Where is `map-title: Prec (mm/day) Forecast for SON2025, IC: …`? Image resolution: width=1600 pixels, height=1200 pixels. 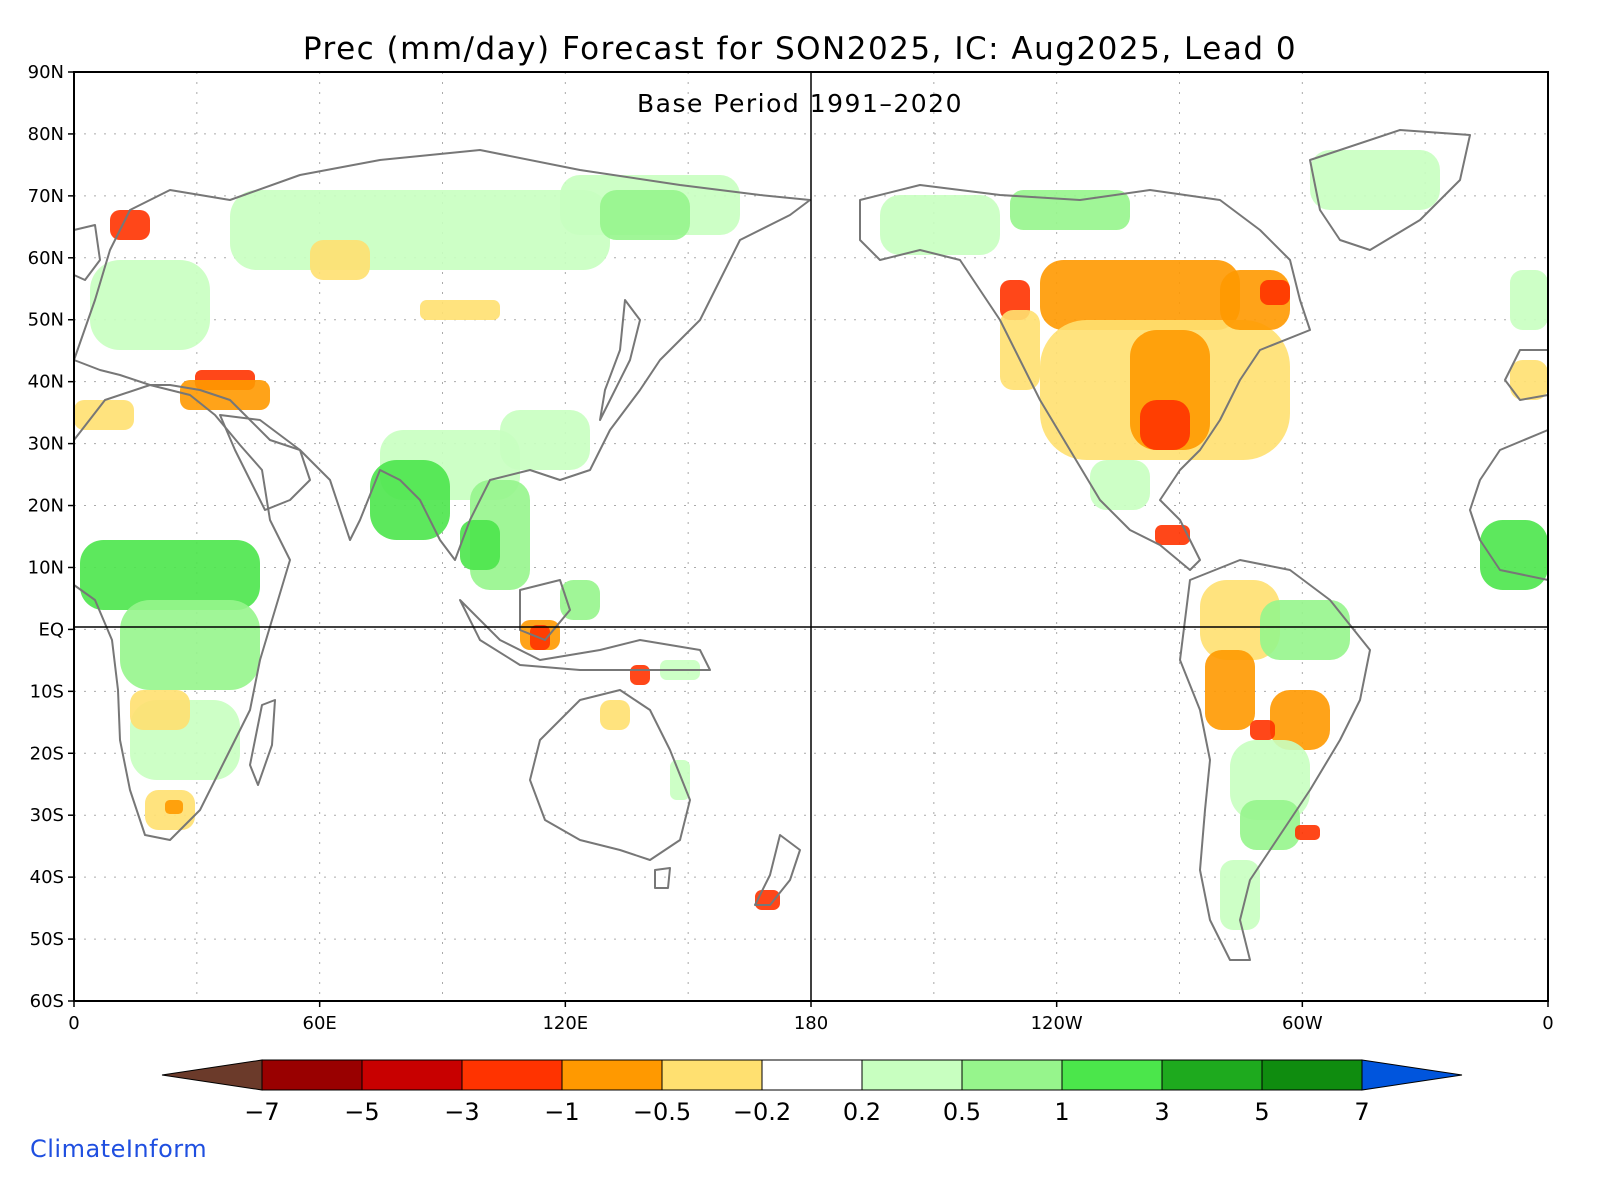 map-title: Prec (mm/day) Forecast for SON2025, IC: … is located at coordinates (800, 49).